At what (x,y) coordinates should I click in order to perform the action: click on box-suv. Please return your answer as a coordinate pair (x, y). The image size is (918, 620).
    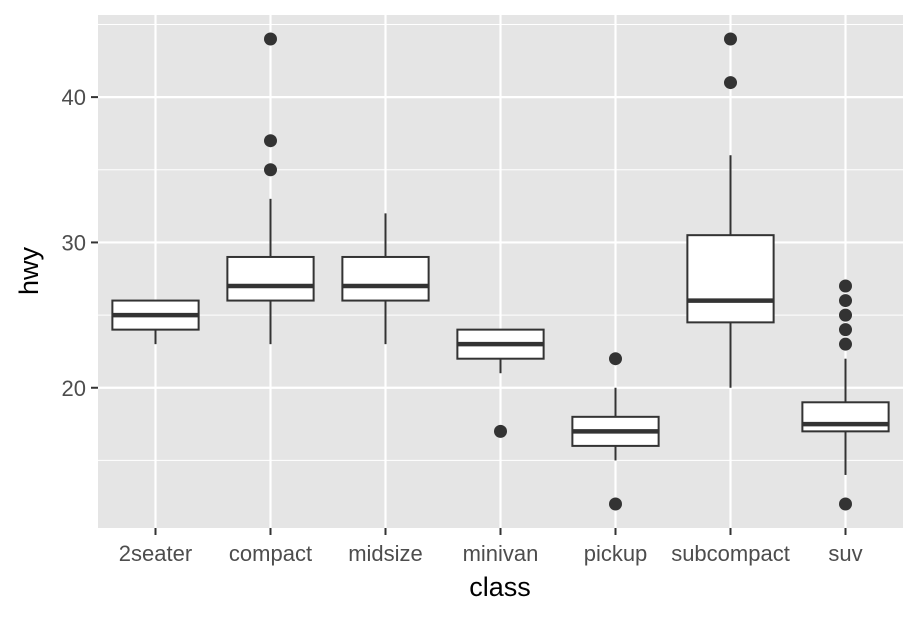
    Looking at the image, I should click on (845, 416).